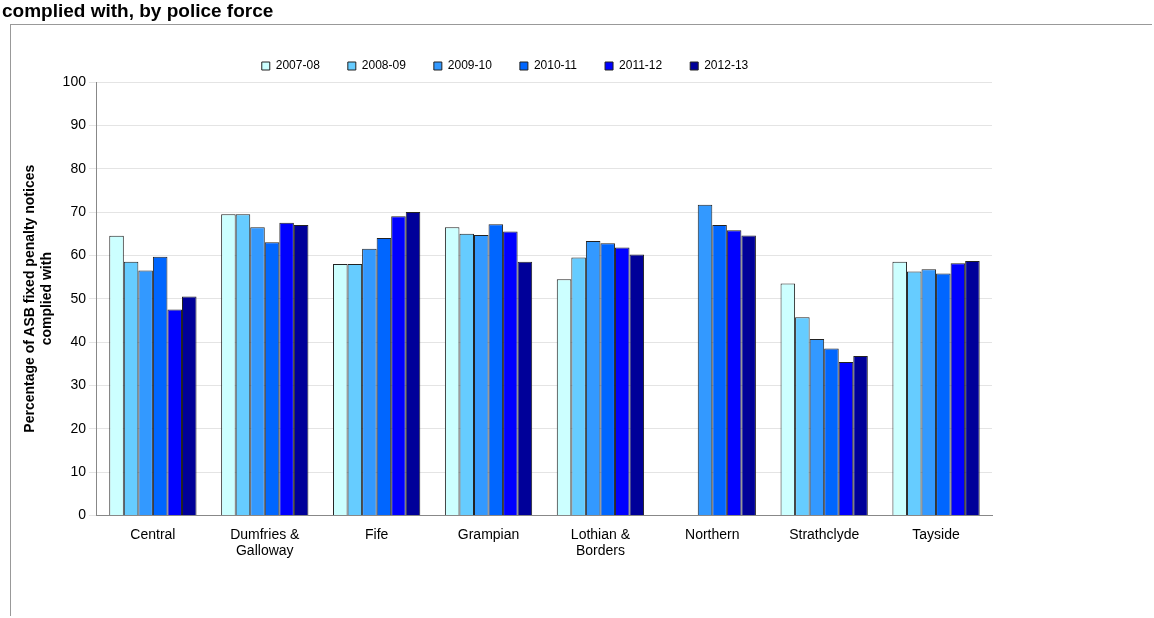 This screenshot has width=1154, height=618. I want to click on y-tick-label: 40, so click(78, 340).